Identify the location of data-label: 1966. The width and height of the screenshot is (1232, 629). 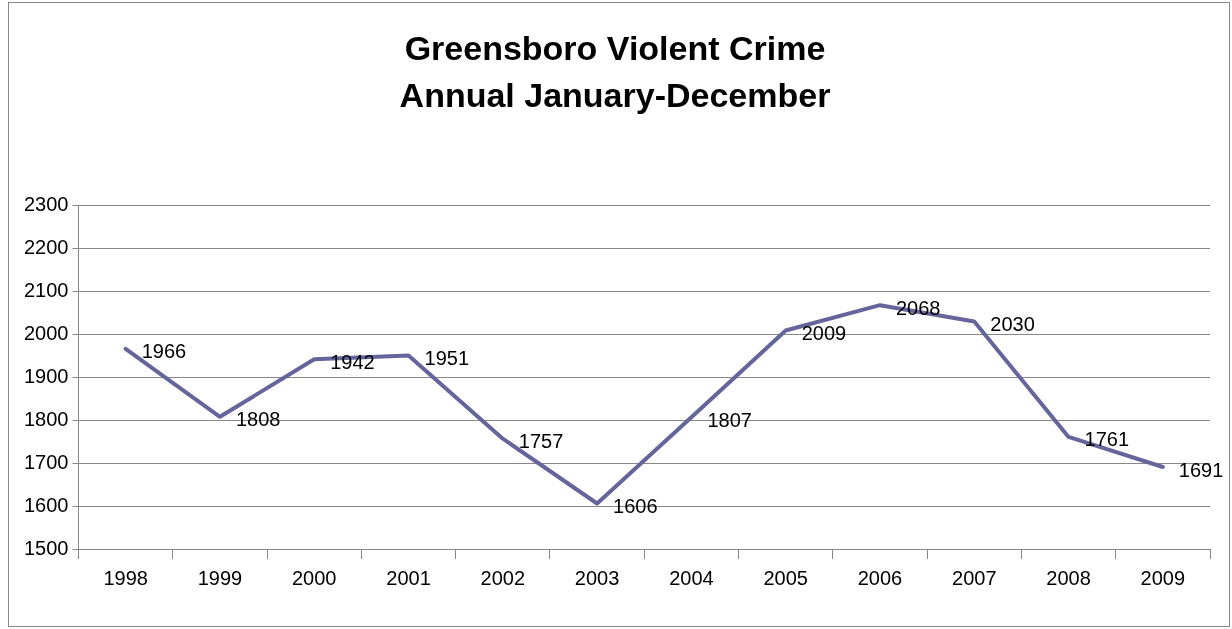
(164, 351).